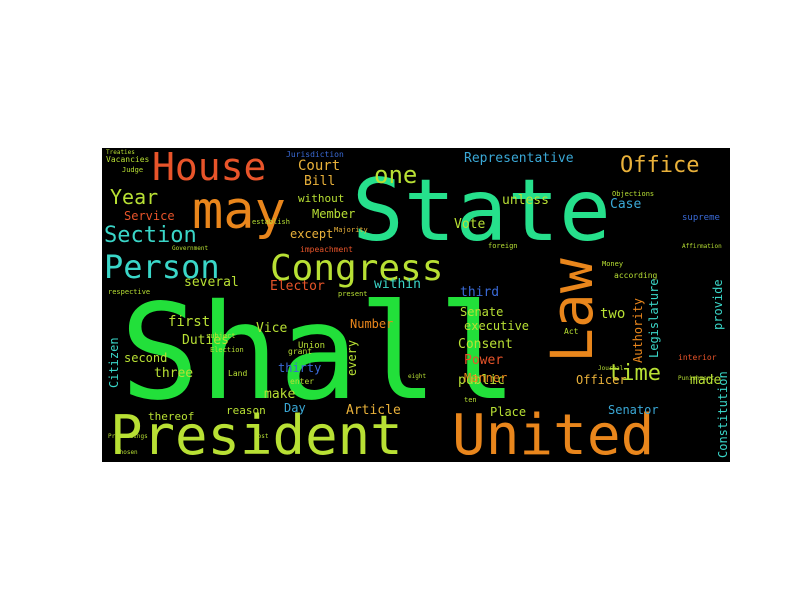 This screenshot has height=612, width=812. What do you see at coordinates (162, 267) in the screenshot?
I see `cloud-word-person: Person` at bounding box center [162, 267].